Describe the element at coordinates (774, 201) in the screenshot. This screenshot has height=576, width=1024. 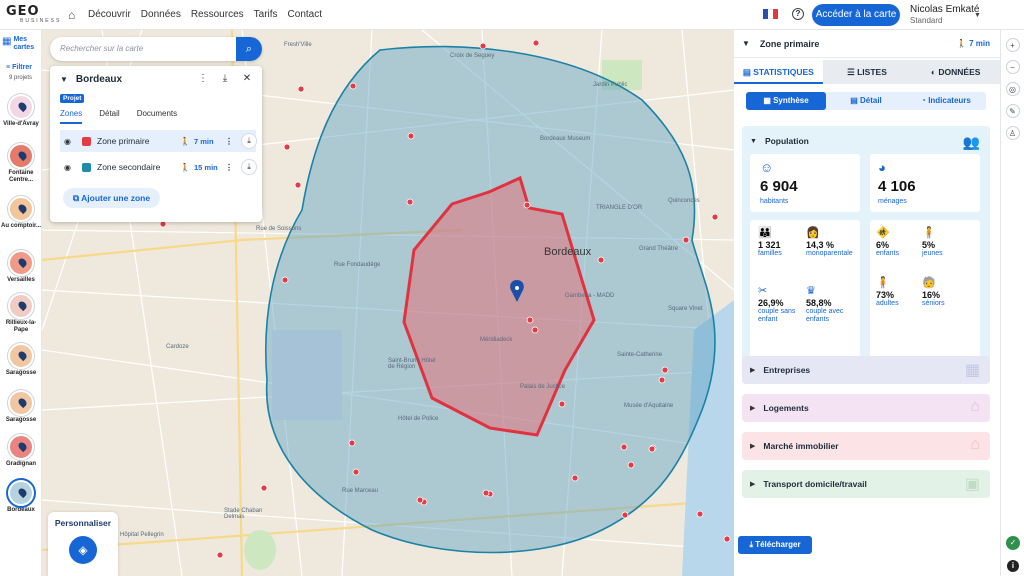
I see `habitants-label: habitants` at that location.